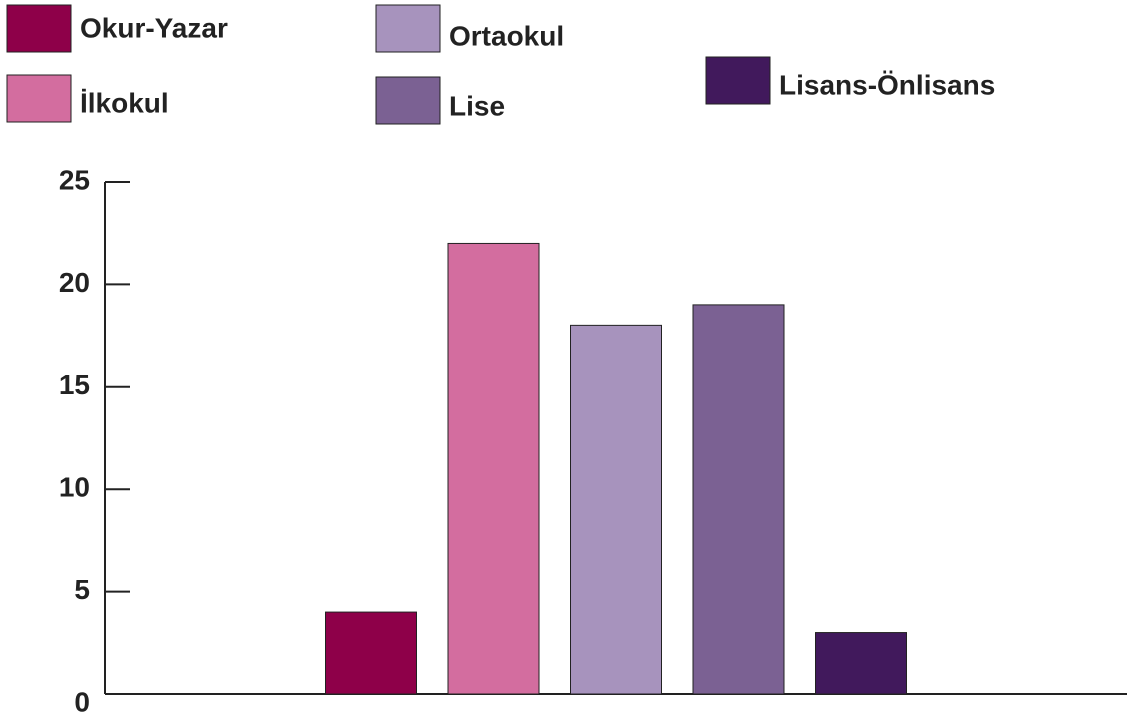 This screenshot has width=1127, height=720. What do you see at coordinates (154, 27) in the screenshot?
I see `legend-label: Okur-Yazar` at bounding box center [154, 27].